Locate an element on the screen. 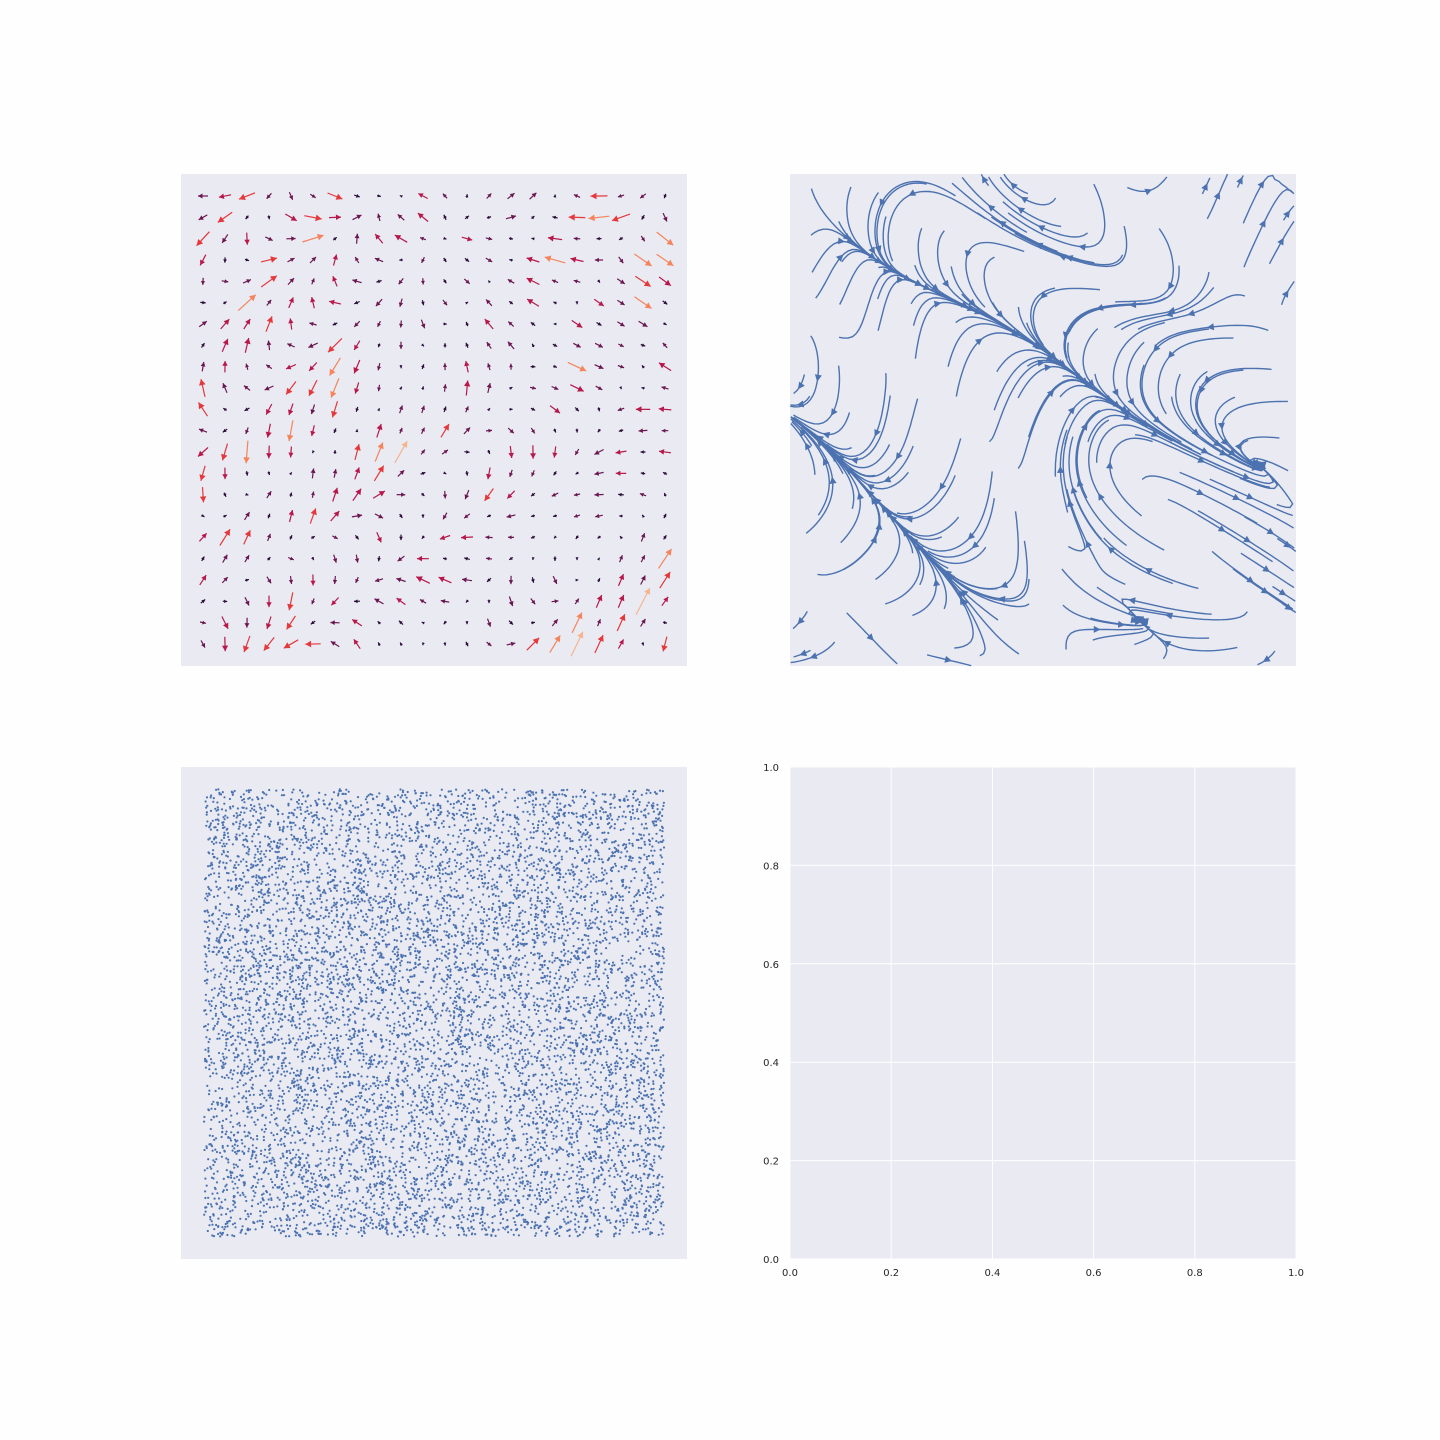 Image resolution: width=1440 pixels, height=1440 pixels. scatter-axes is located at coordinates (434, 1013).